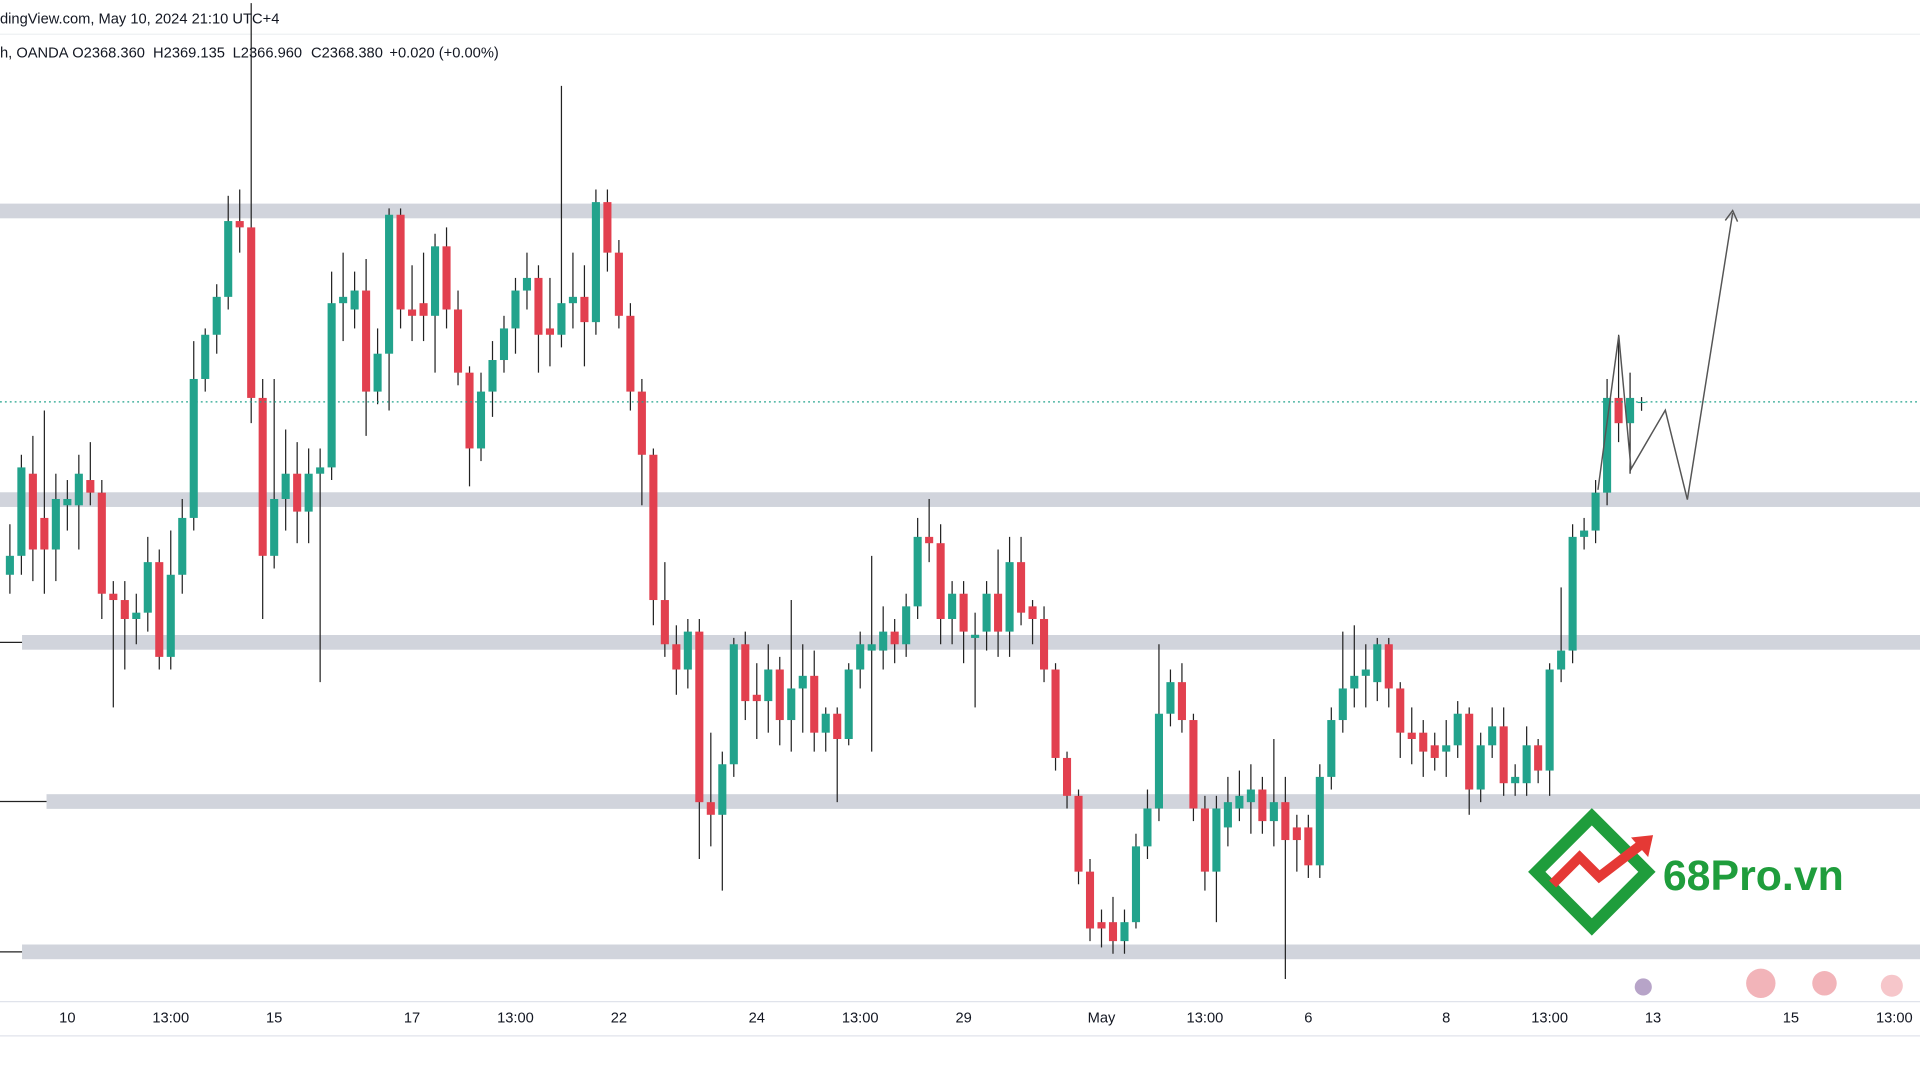  Describe the element at coordinates (971, 952) in the screenshot. I see `level-zone` at that location.